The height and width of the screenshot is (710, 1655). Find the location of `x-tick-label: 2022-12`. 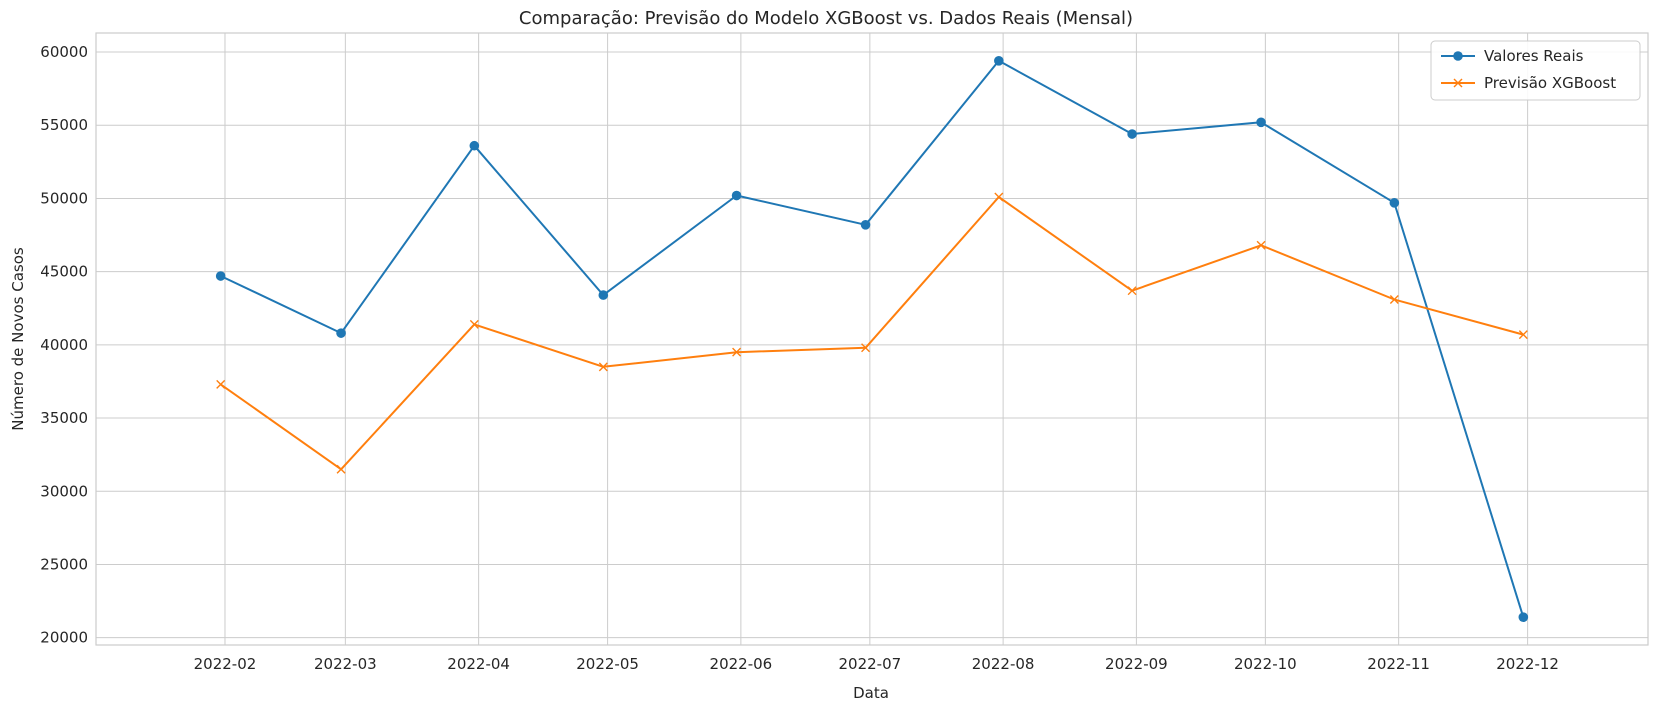

x-tick-label: 2022-12 is located at coordinates (1527, 664).